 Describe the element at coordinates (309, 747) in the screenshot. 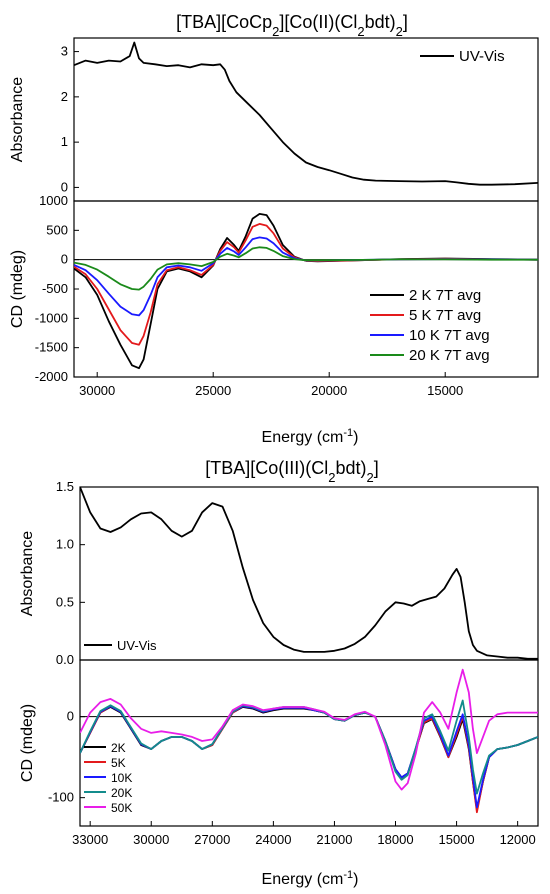

I see `series-line-20k` at that location.